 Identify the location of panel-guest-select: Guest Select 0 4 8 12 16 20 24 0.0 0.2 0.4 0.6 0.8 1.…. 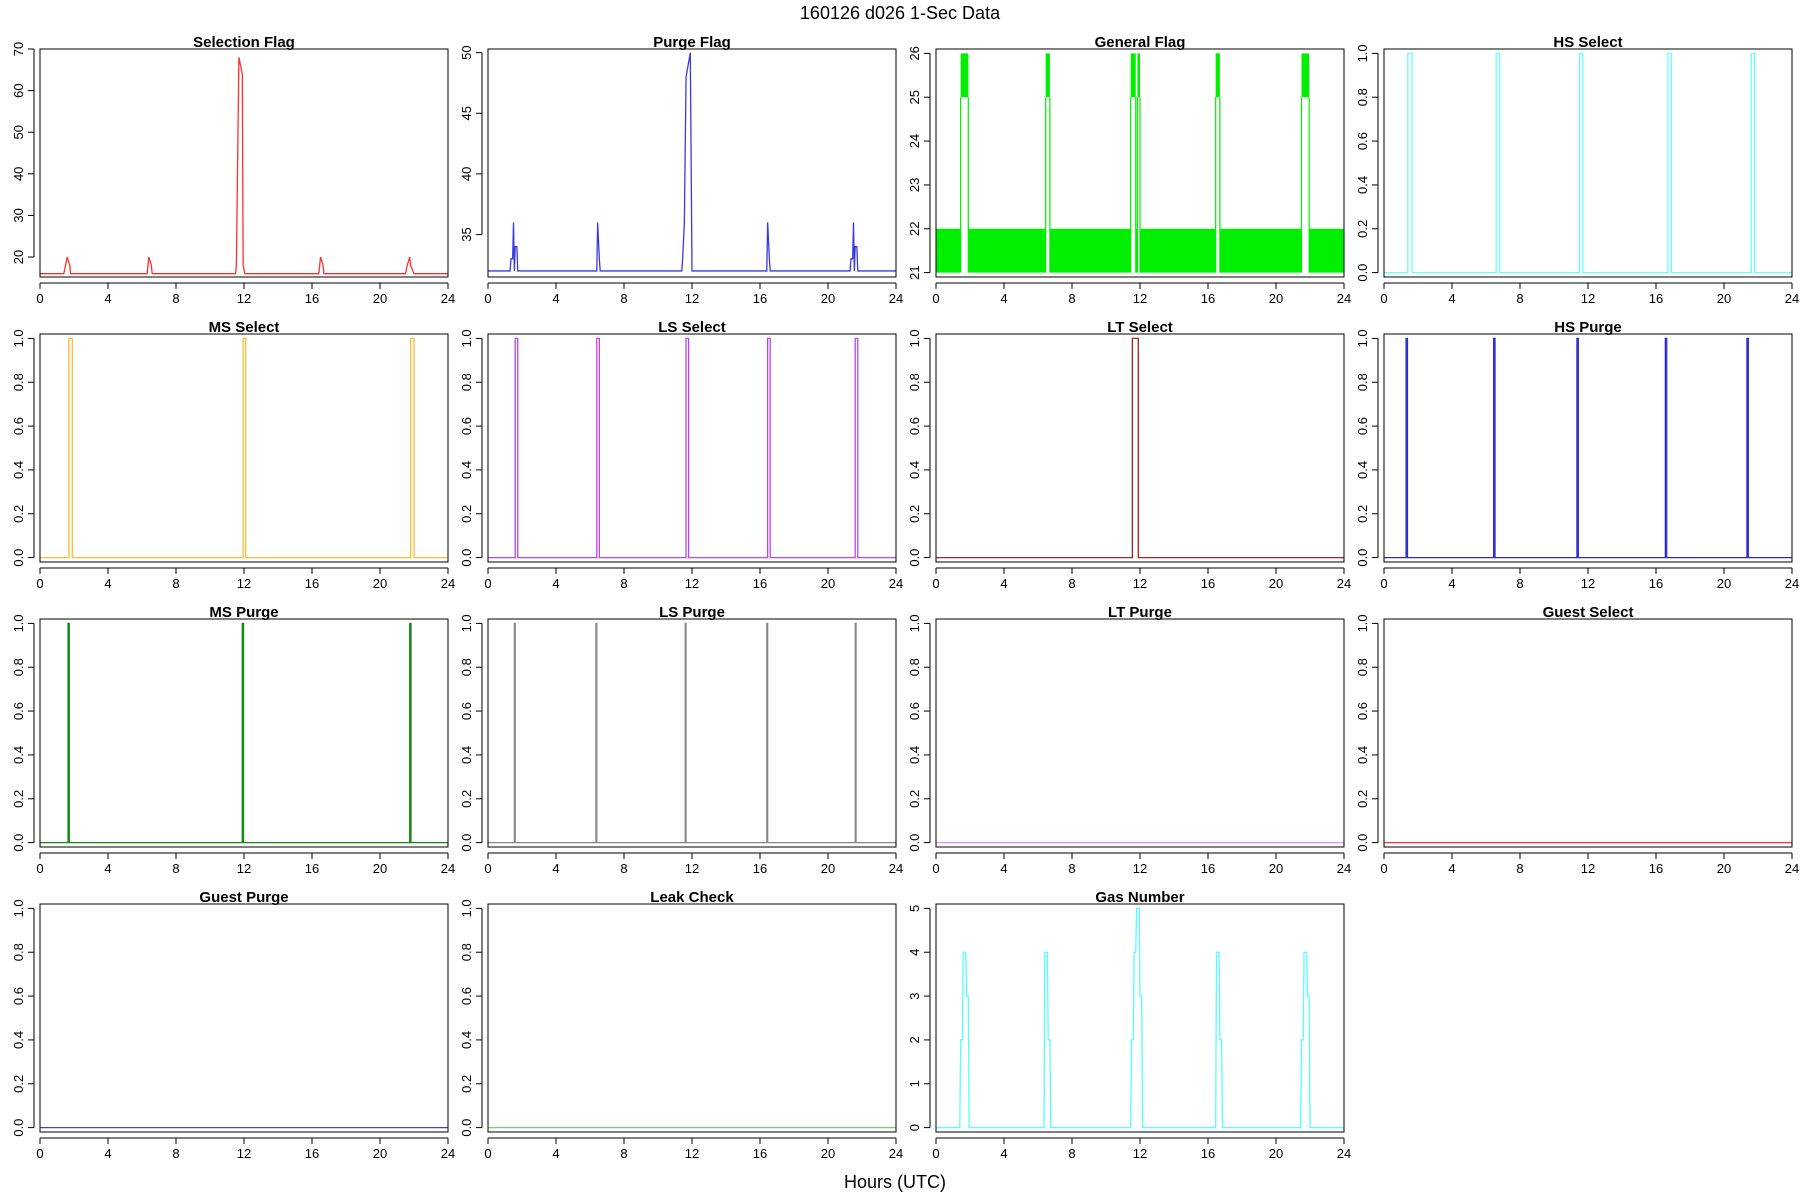
(1577, 740).